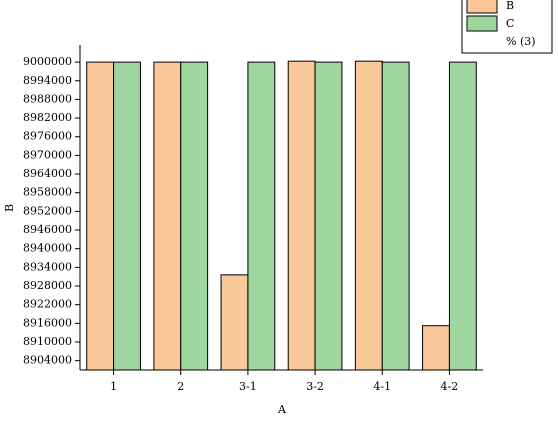 Image resolution: width=558 pixels, height=431 pixels. I want to click on y-tick-label: 8928000, so click(47, 285).